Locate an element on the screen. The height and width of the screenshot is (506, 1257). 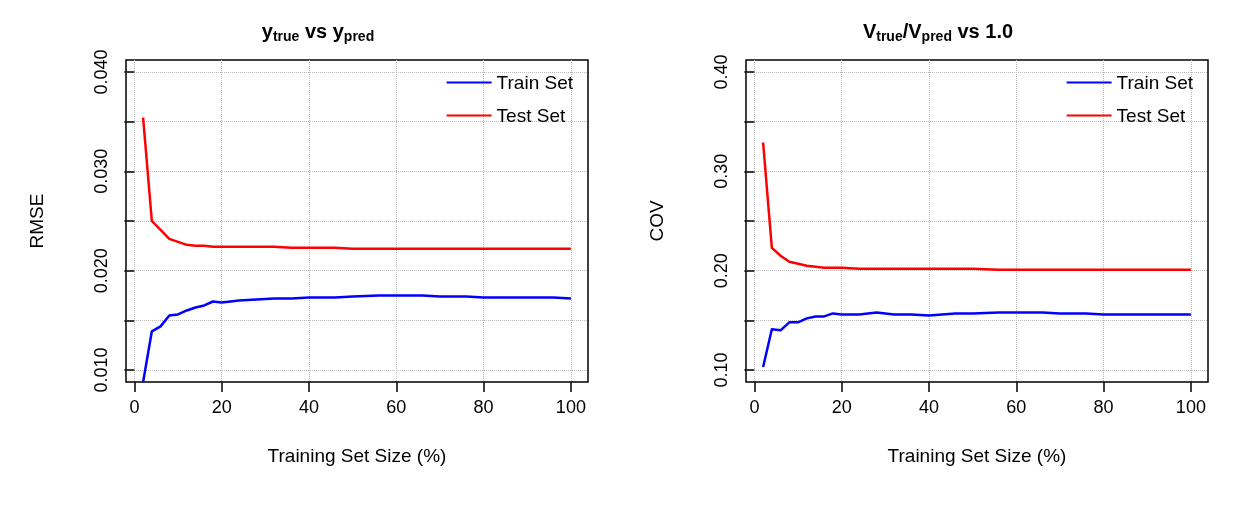
y-tick-label: 0.40 is located at coordinates (721, 72).